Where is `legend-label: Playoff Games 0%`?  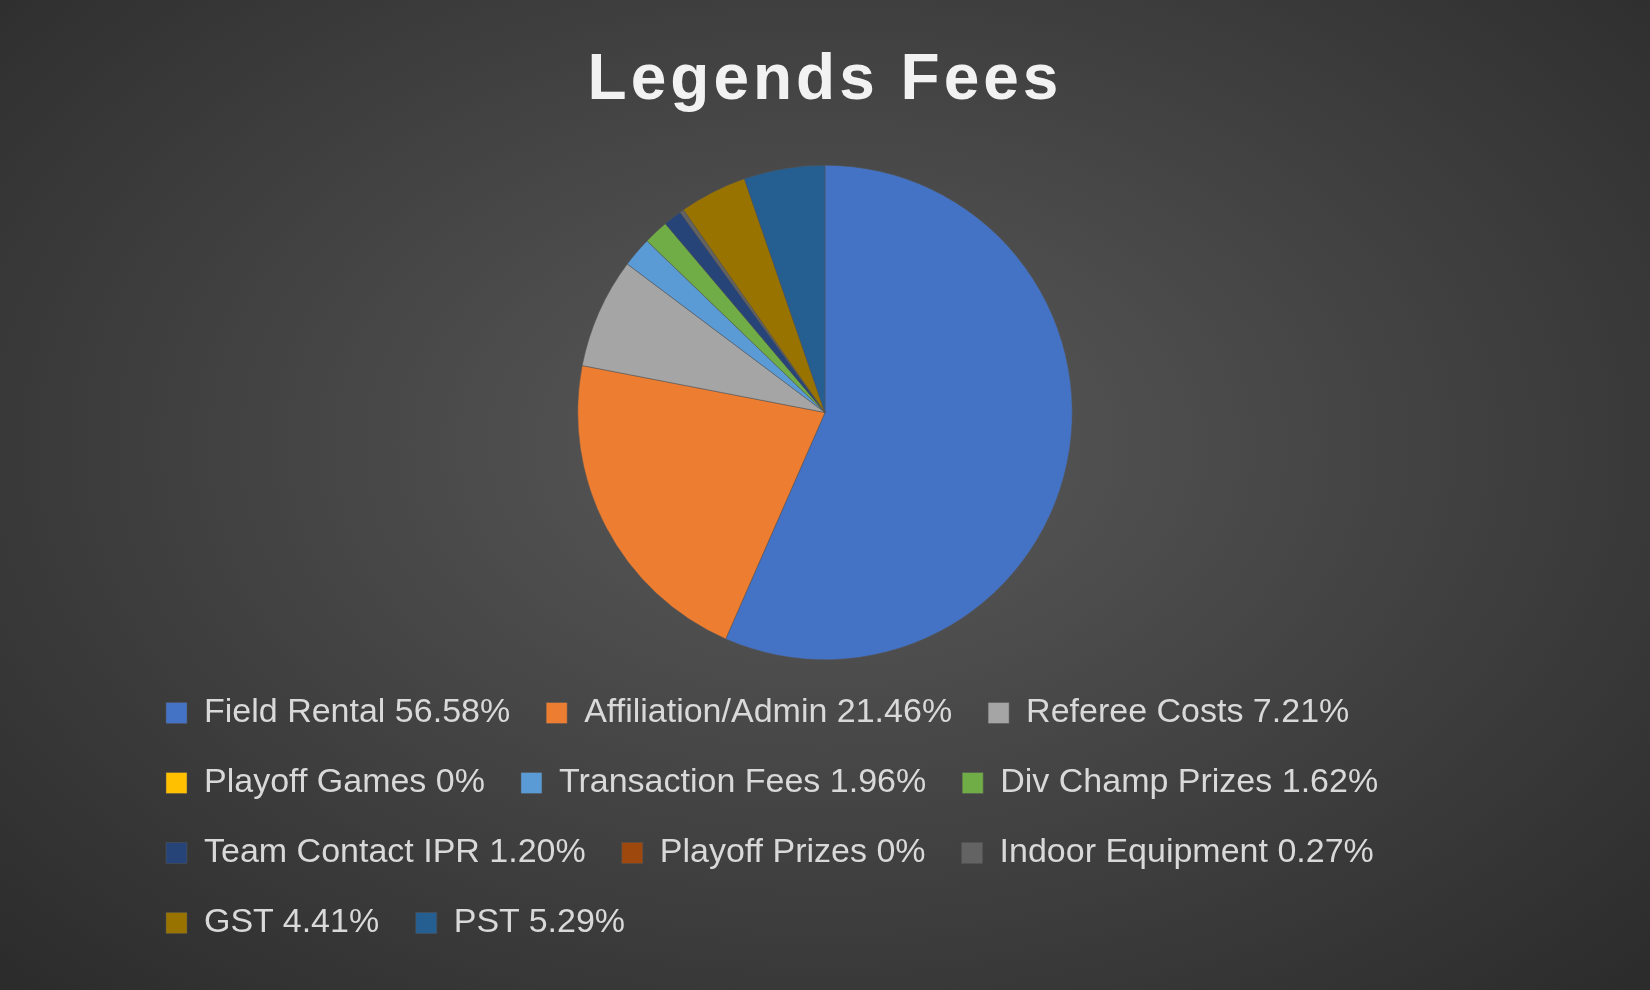
legend-label: Playoff Games 0% is located at coordinates (344, 780).